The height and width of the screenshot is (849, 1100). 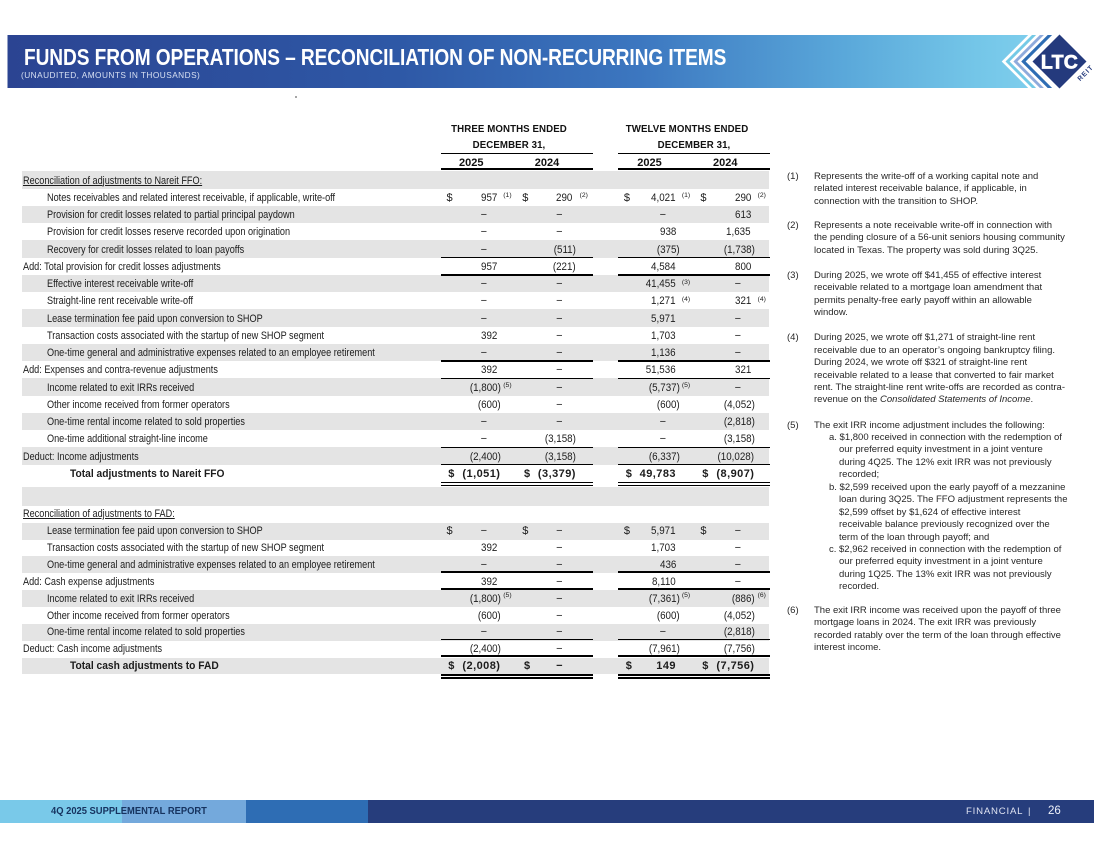 I want to click on svg-text: LTC, so click(x=1059, y=63).